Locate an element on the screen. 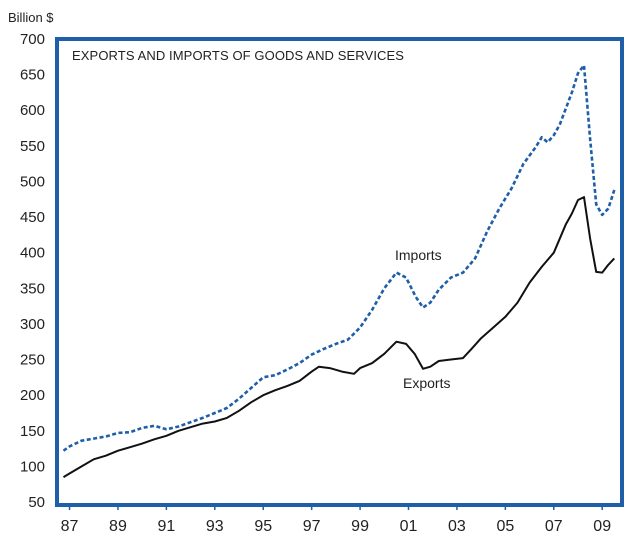 This screenshot has height=540, width=626. x-tick-label: 99 is located at coordinates (360, 526).